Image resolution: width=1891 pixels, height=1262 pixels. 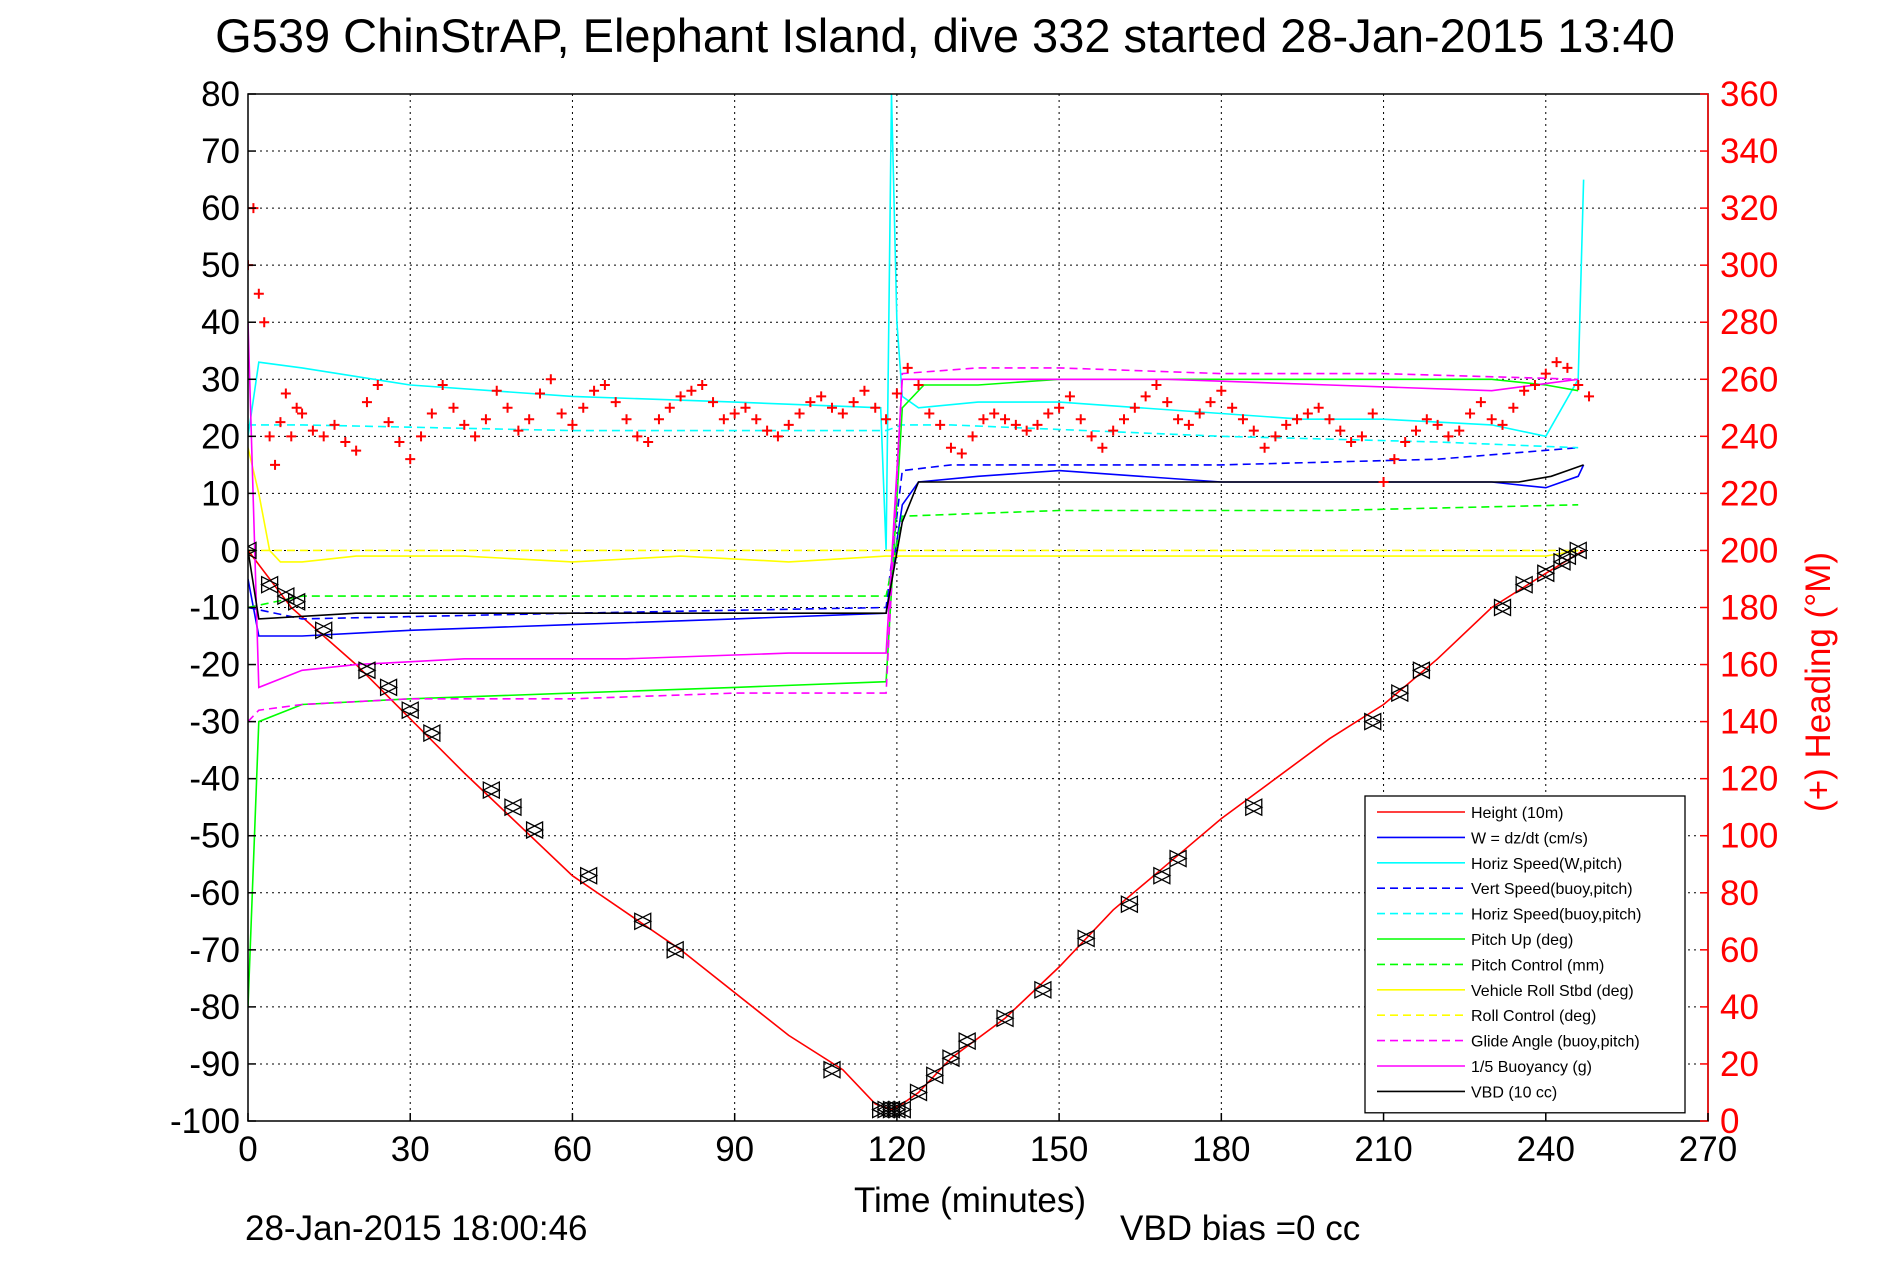 I want to click on x-tick-label: 150, so click(x=1059, y=1149).